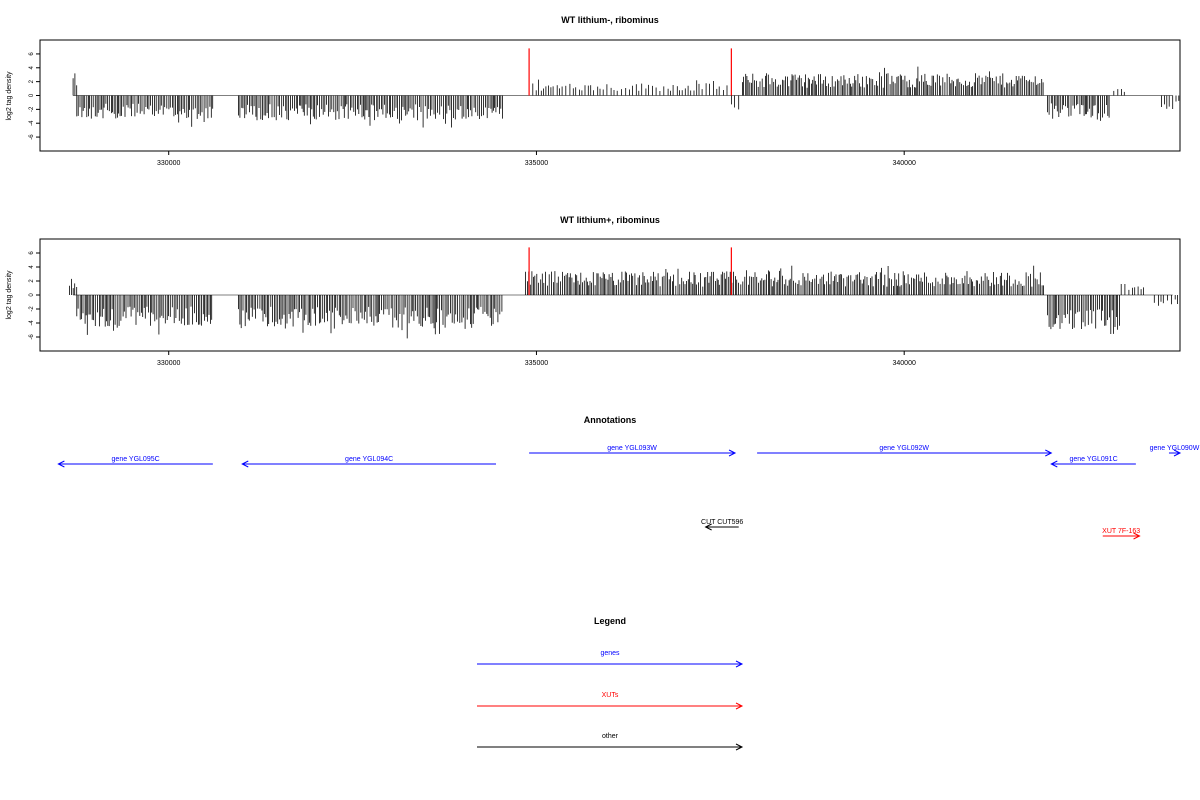 This screenshot has height=800, width=1200. I want to click on legend-label: other, so click(610, 736).